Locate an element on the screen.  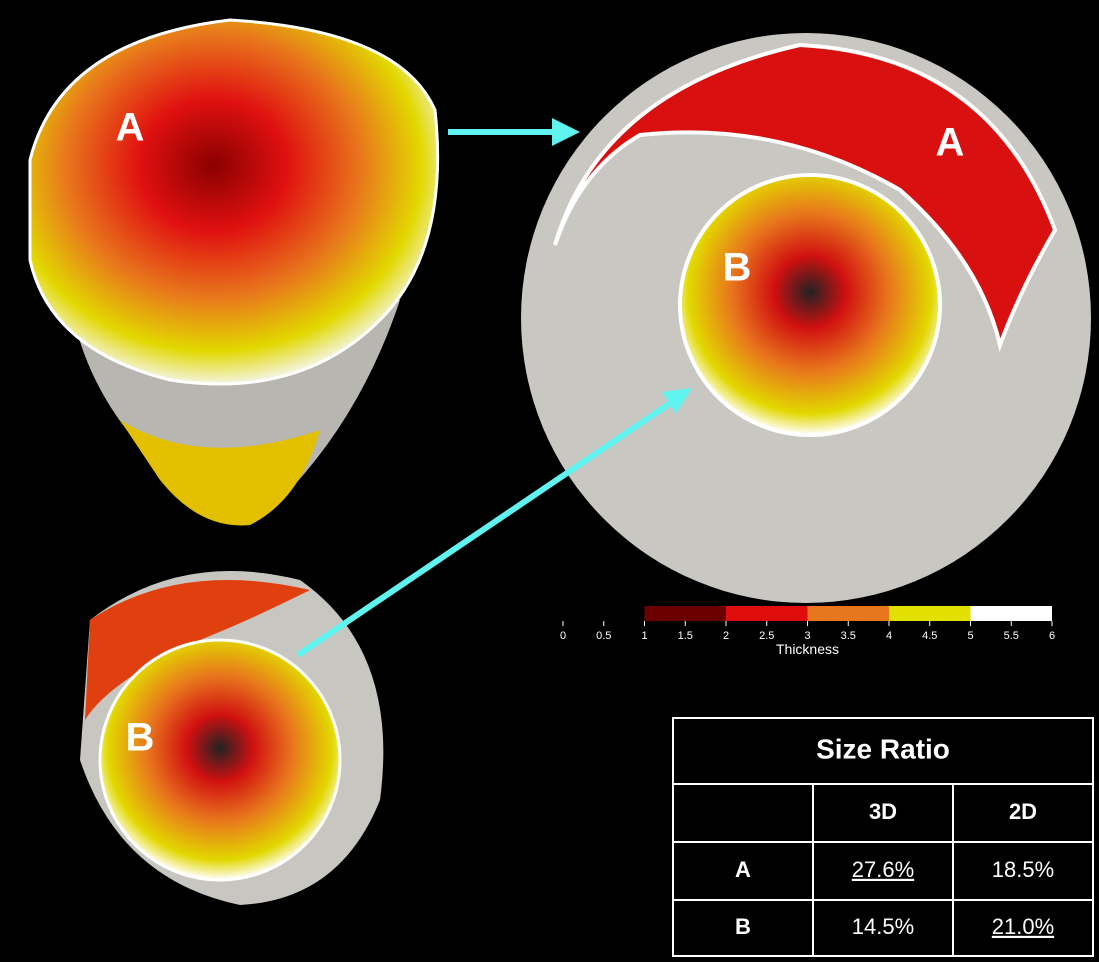
table-frame is located at coordinates (883, 837).